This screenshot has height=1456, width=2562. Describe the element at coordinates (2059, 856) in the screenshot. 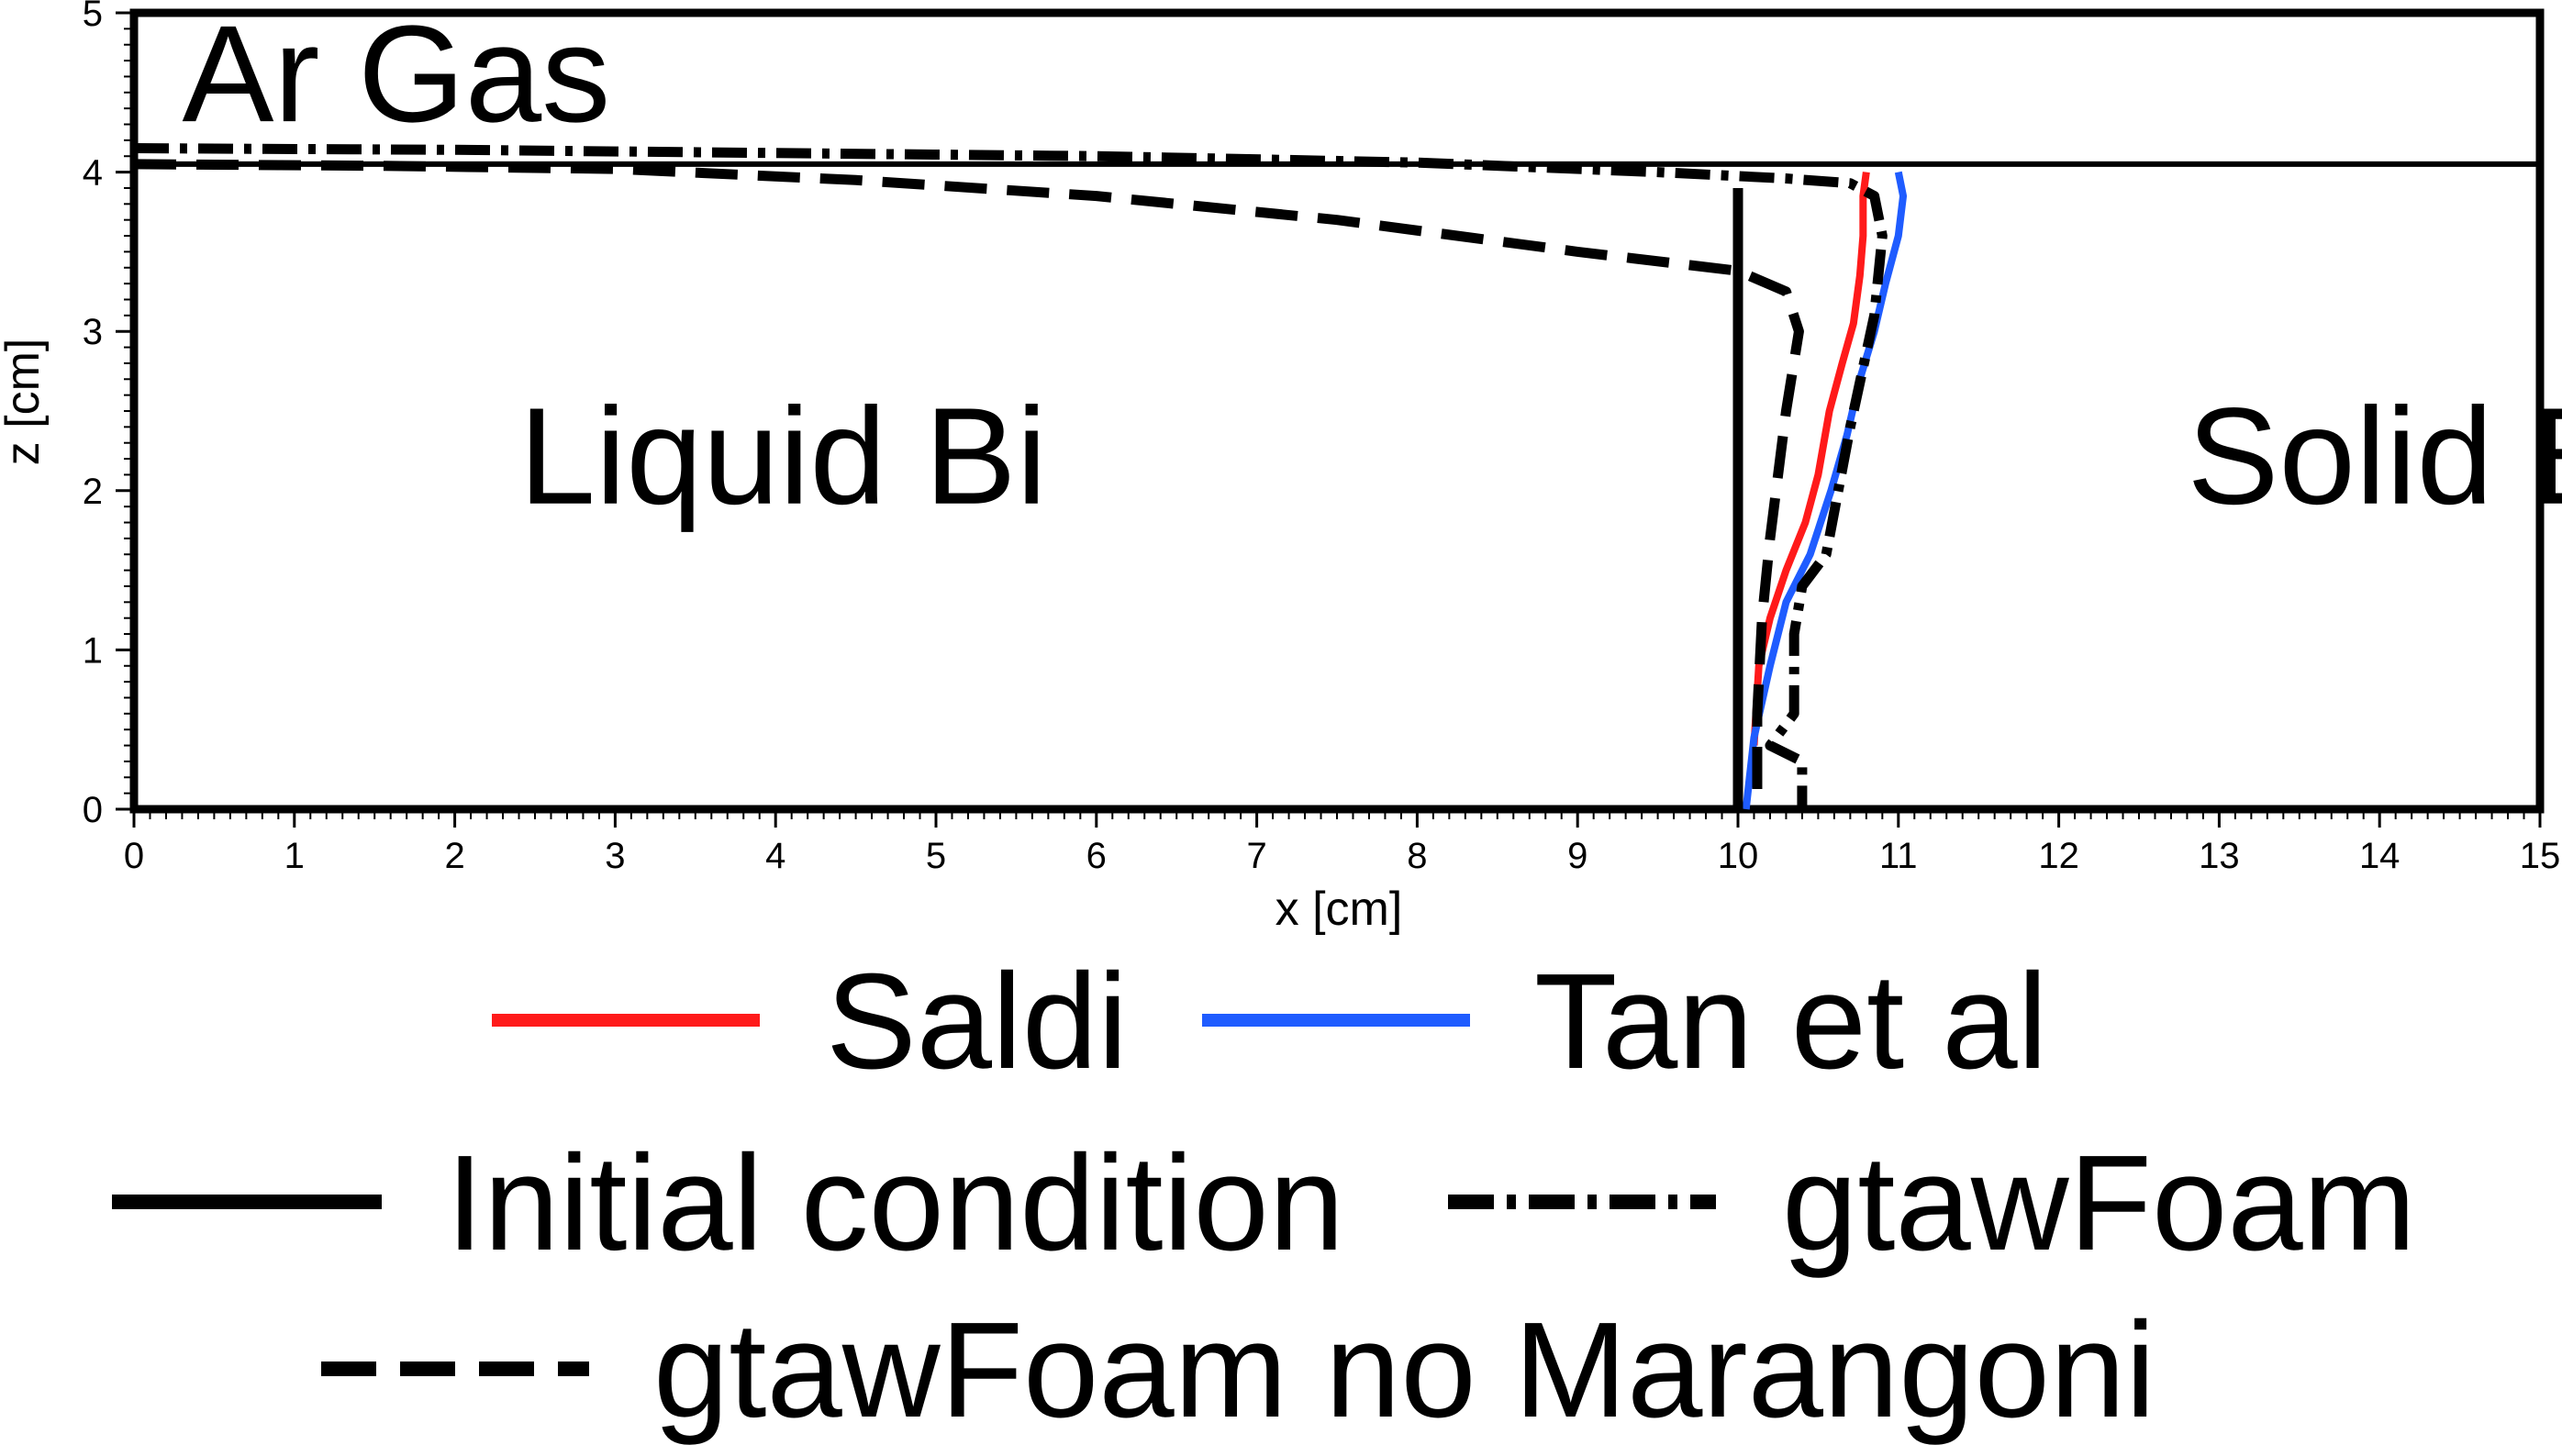

I see `x-tick-label: 12` at that location.